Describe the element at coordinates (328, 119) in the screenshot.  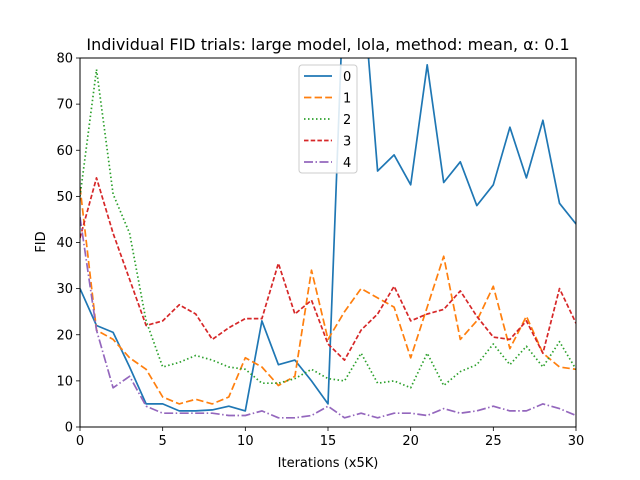
I see `legend: 0 1 2 3 4` at that location.